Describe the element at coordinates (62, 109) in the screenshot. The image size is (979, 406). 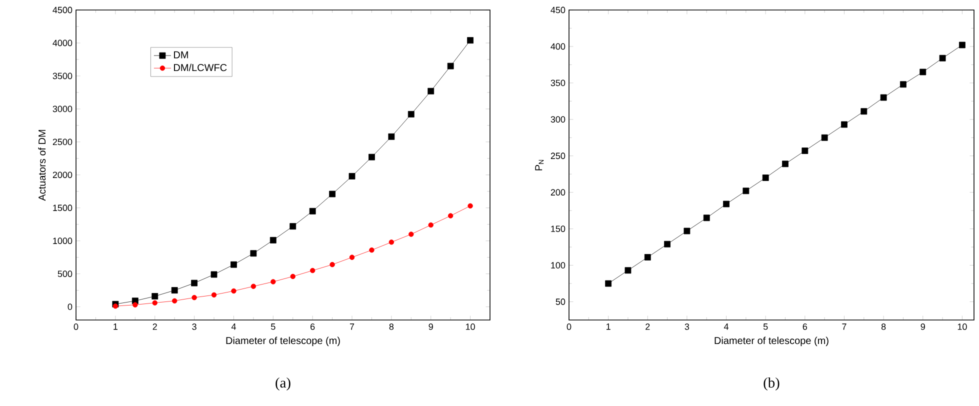
I see `y-tick-label: 3000` at that location.